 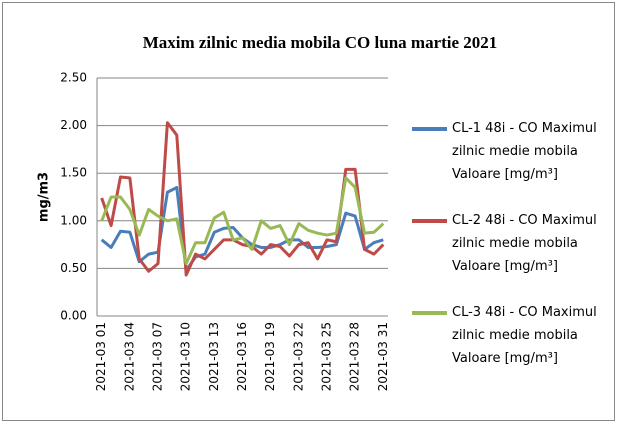 What do you see at coordinates (44, 197) in the screenshot?
I see `y-axis-label: mg/m3` at bounding box center [44, 197].